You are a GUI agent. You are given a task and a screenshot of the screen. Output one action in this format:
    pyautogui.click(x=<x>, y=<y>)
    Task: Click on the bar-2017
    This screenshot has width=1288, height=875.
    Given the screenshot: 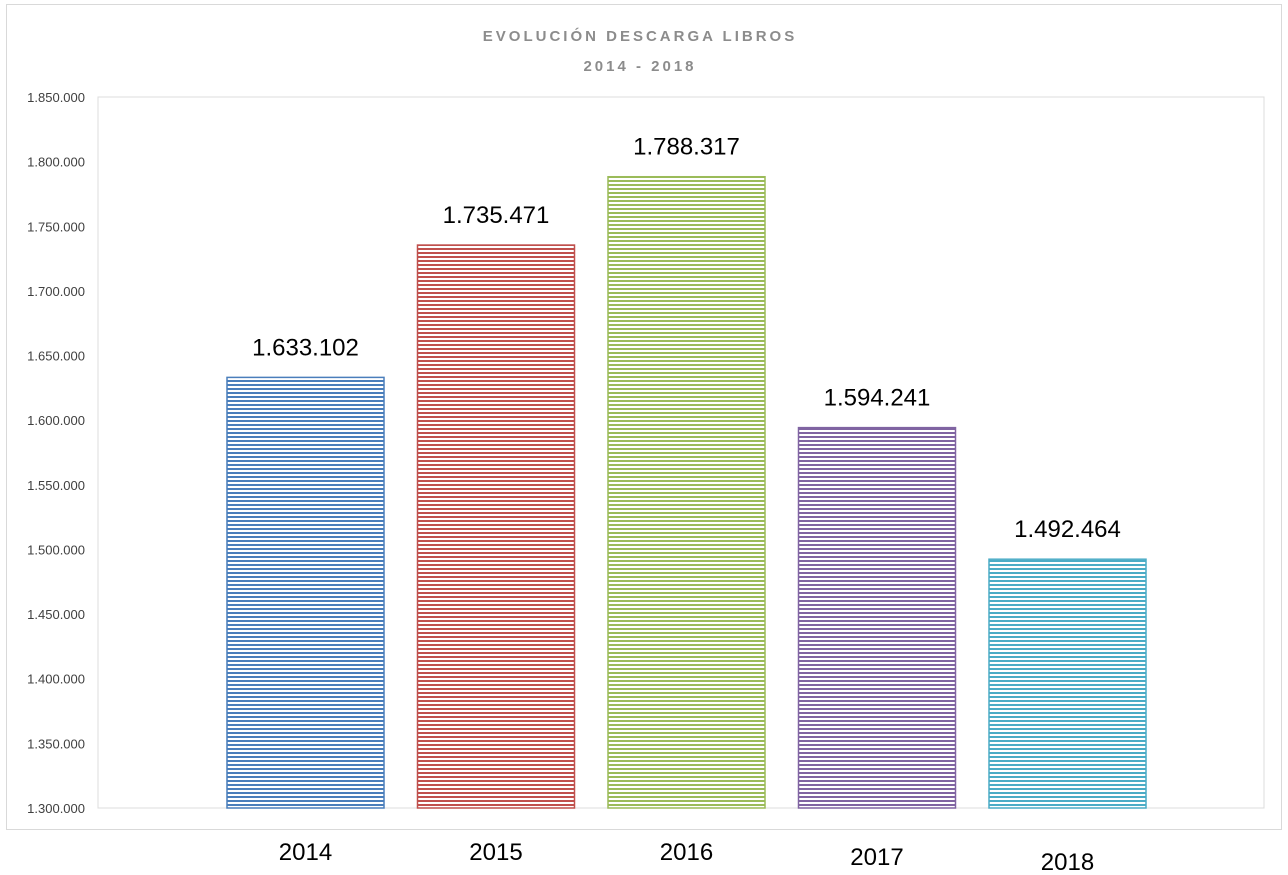 What is the action you would take?
    pyautogui.click(x=877, y=617)
    